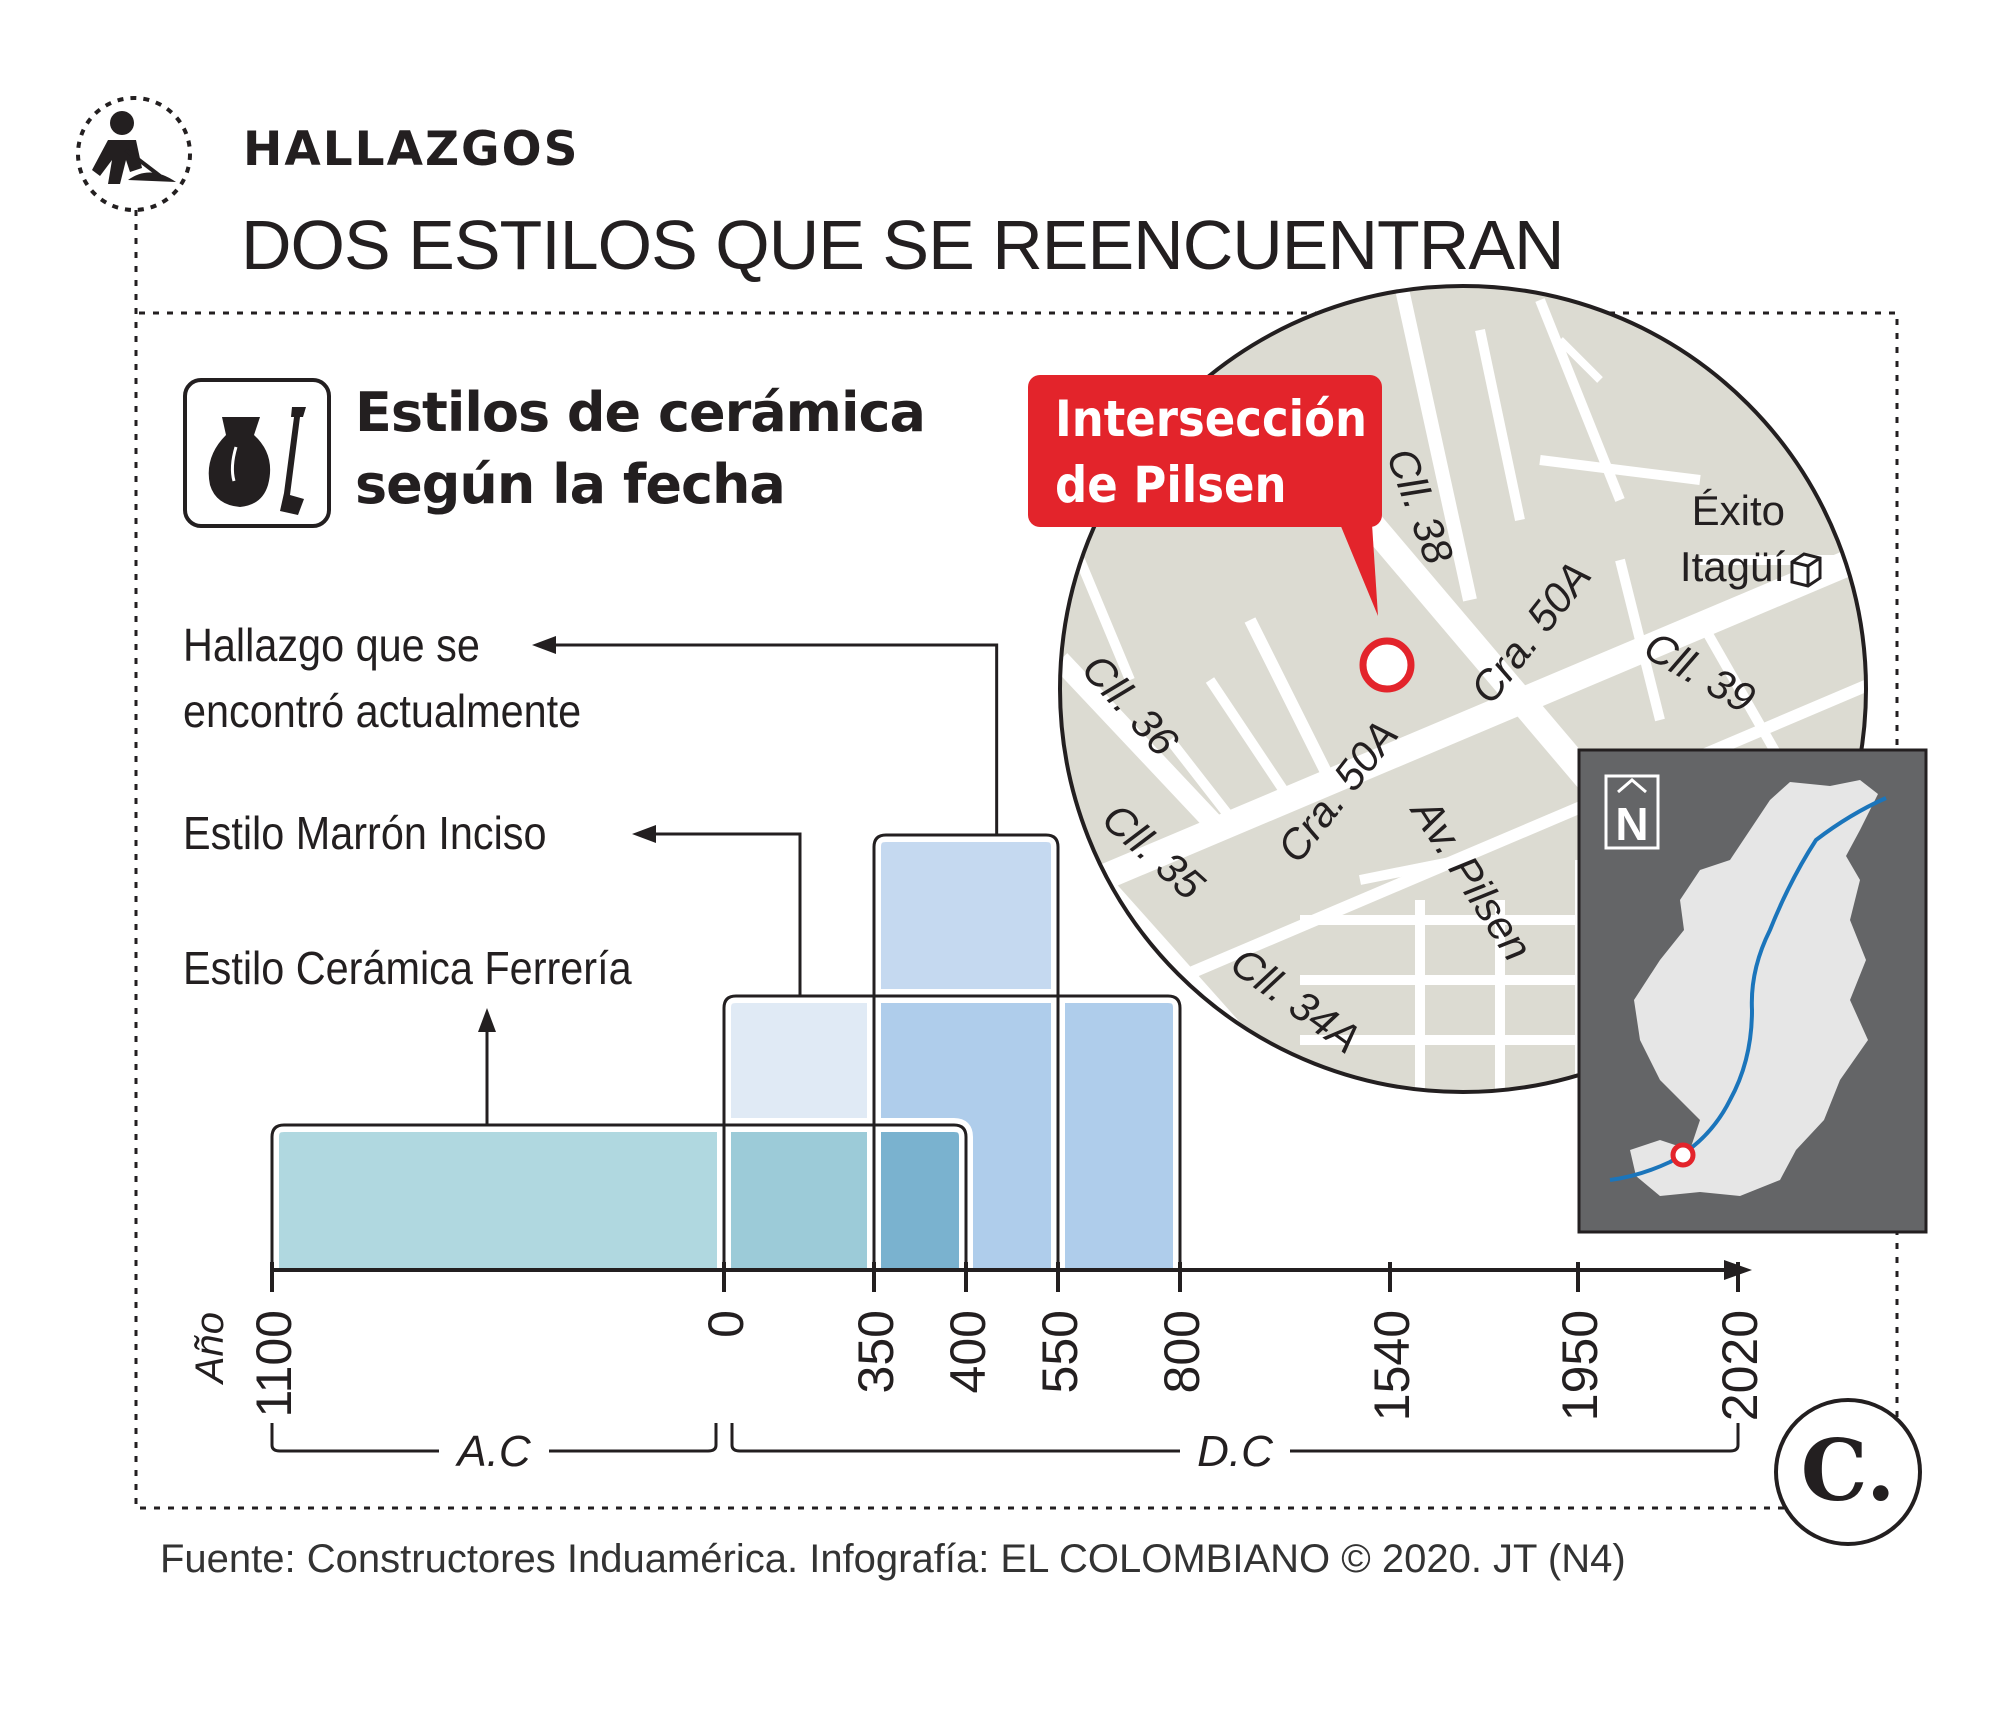  Describe the element at coordinates (570, 484) in the screenshot. I see `subtitle-line-2: según la fecha` at that location.